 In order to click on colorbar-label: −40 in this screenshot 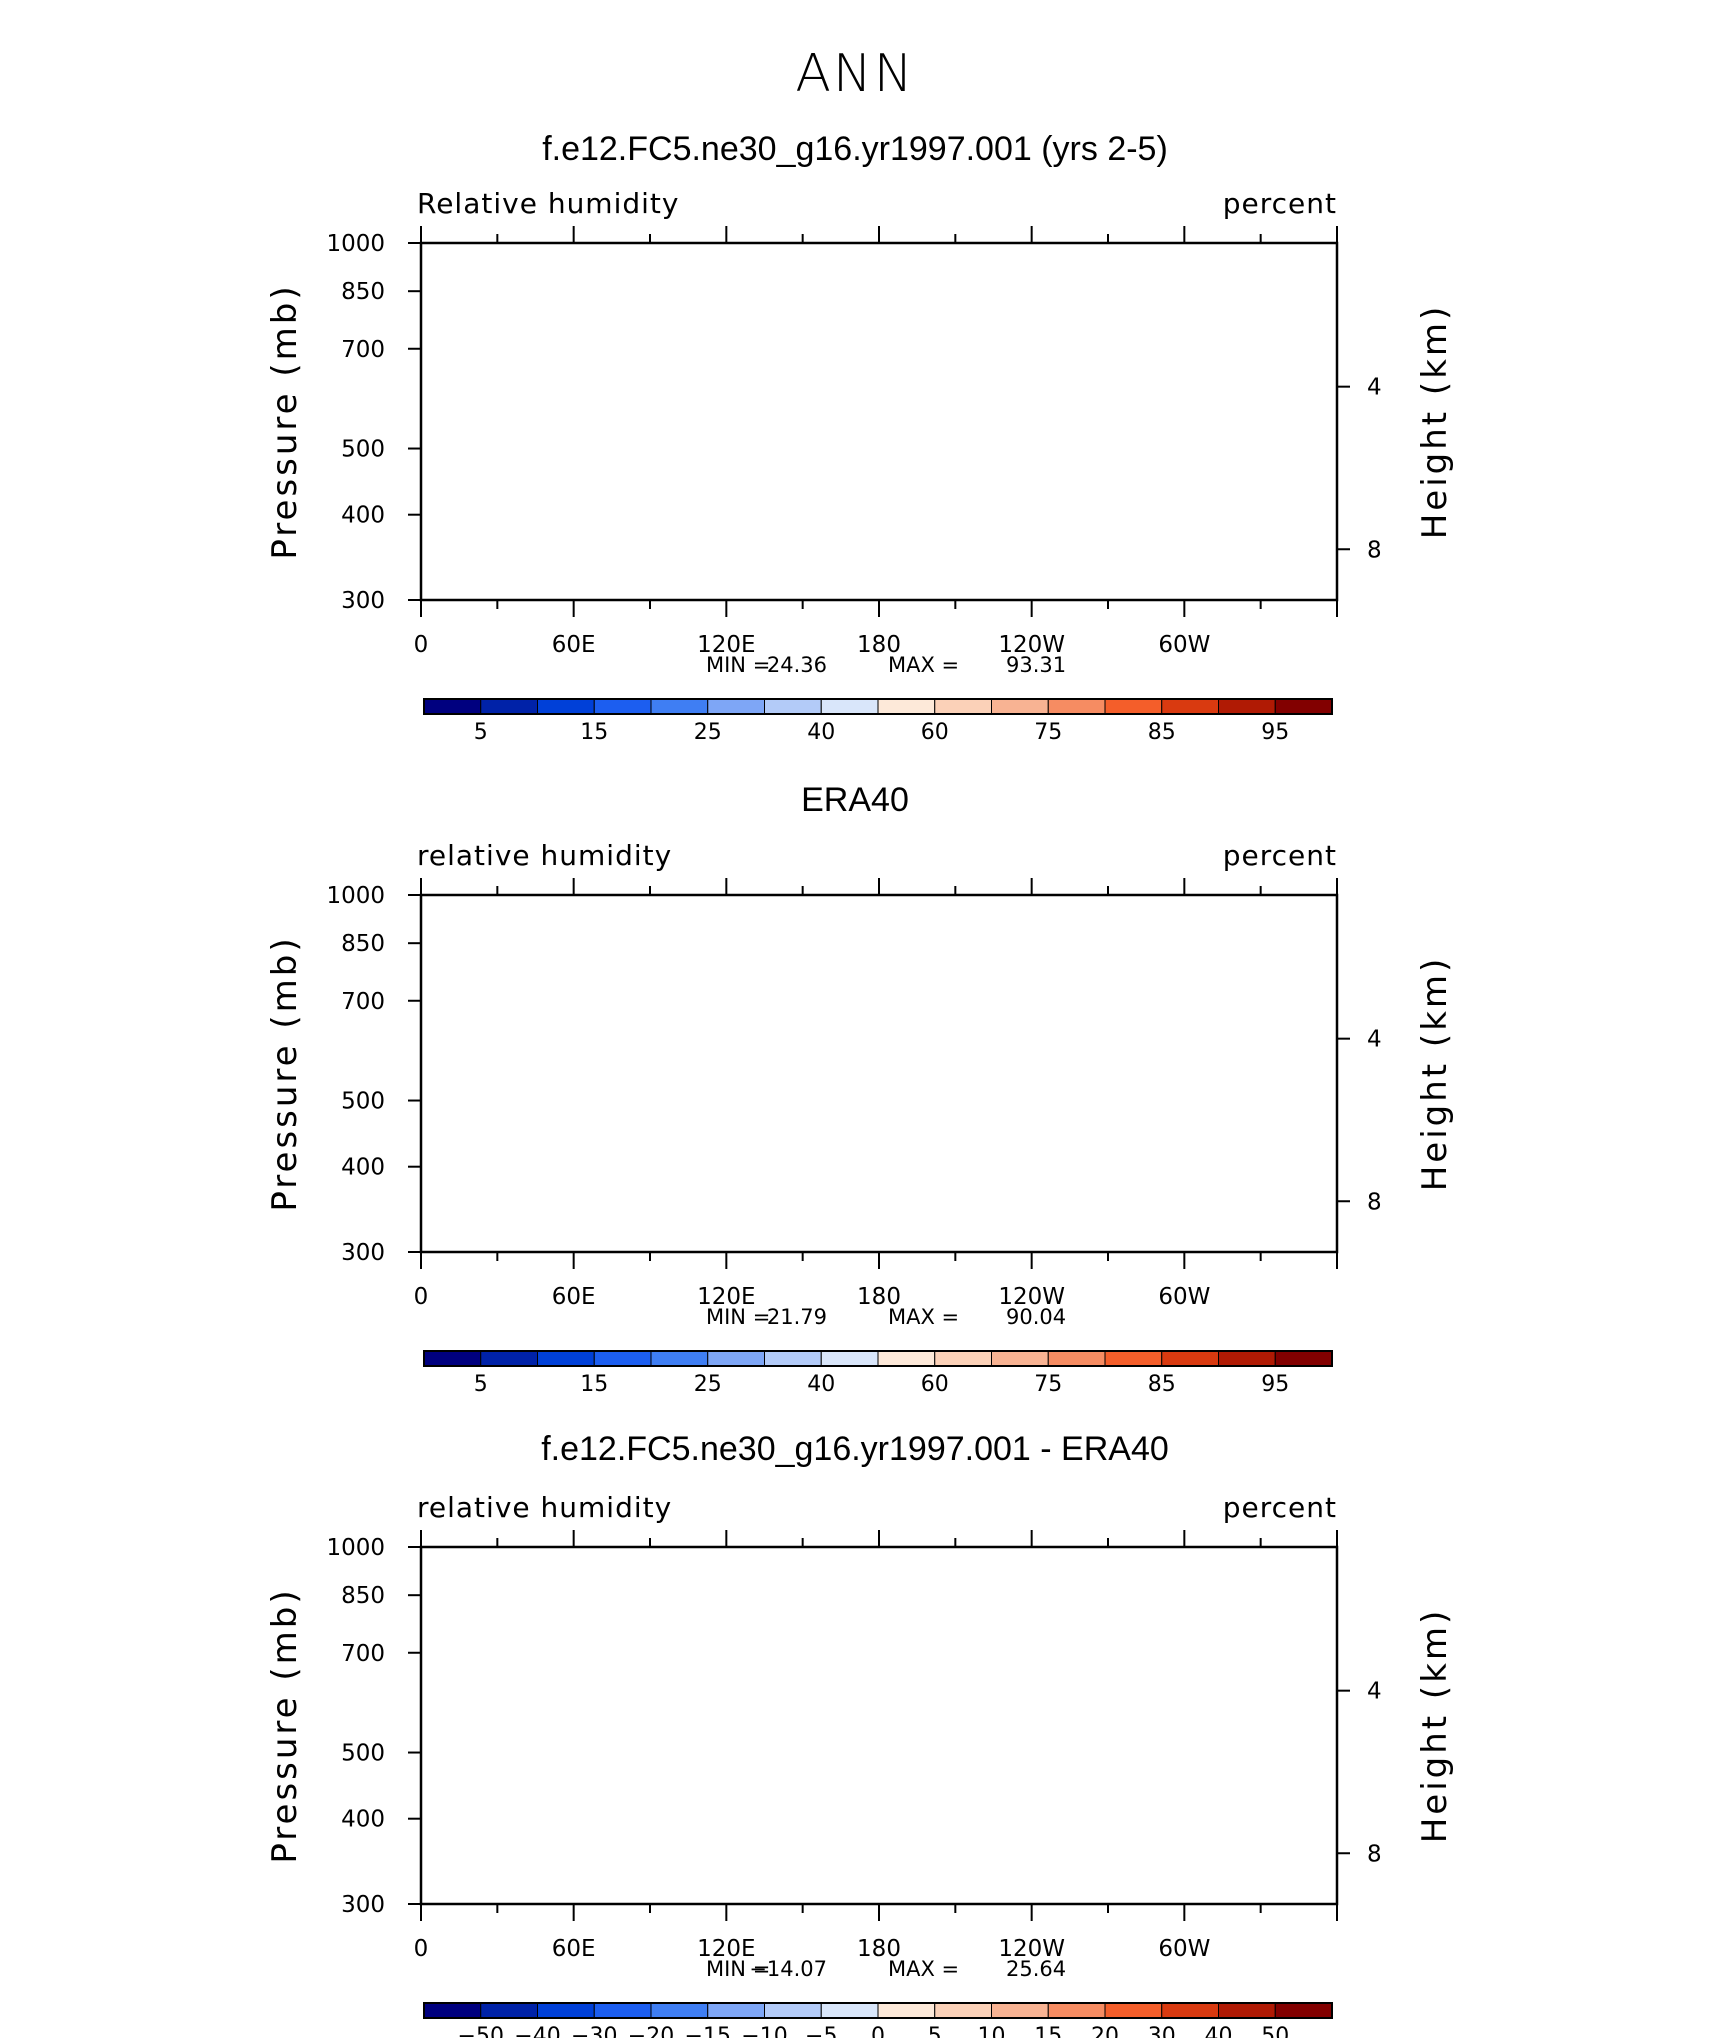, I will do `click(537, 2031)`.